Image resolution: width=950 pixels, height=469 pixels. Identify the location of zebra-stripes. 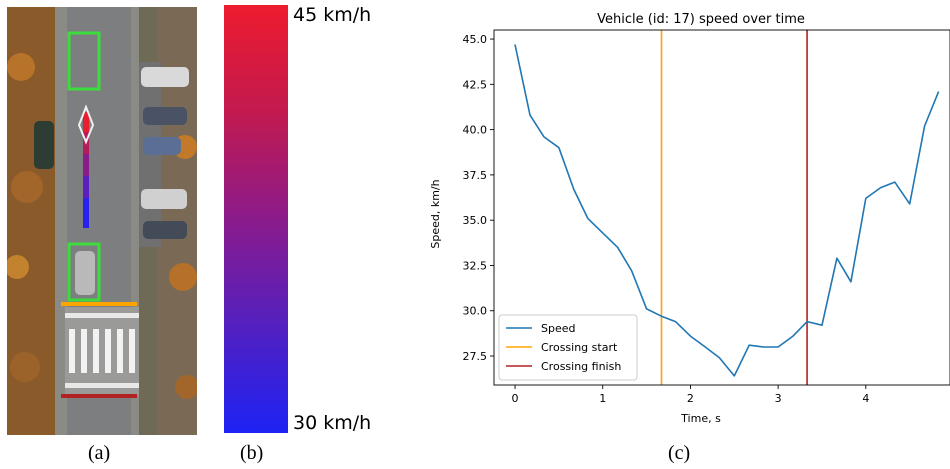
(102, 351).